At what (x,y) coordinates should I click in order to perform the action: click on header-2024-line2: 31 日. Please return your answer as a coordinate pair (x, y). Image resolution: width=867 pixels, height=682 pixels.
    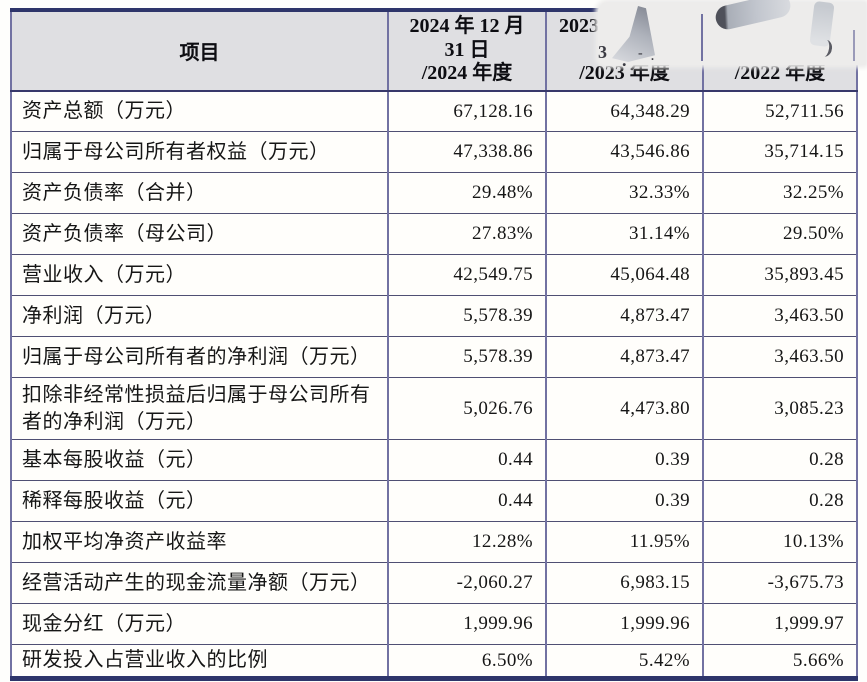
    Looking at the image, I should click on (467, 49).